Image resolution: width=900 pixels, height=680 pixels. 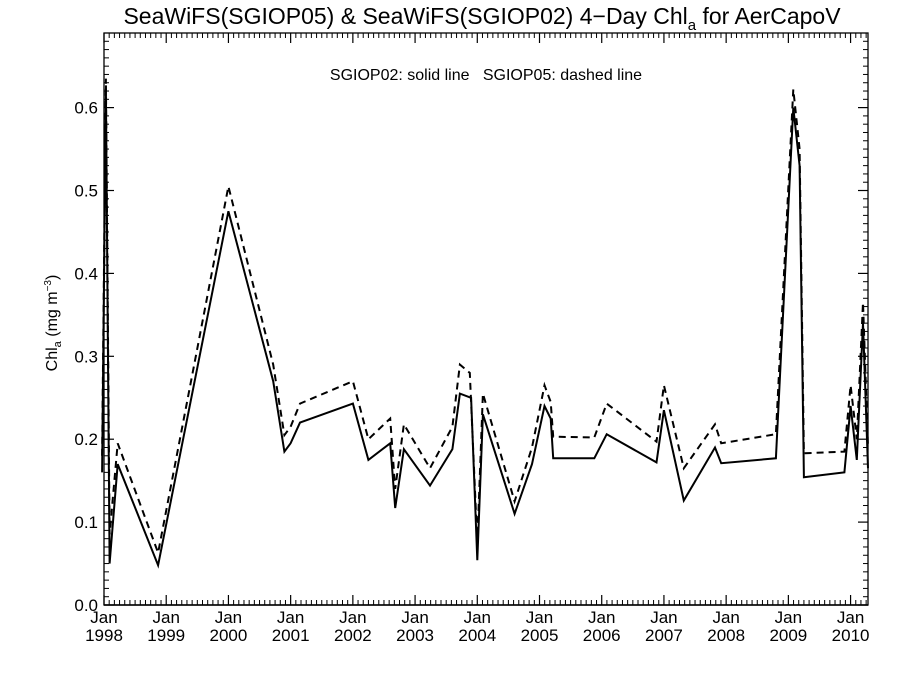 What do you see at coordinates (86, 191) in the screenshot?
I see `y-tick-label: 0.5` at bounding box center [86, 191].